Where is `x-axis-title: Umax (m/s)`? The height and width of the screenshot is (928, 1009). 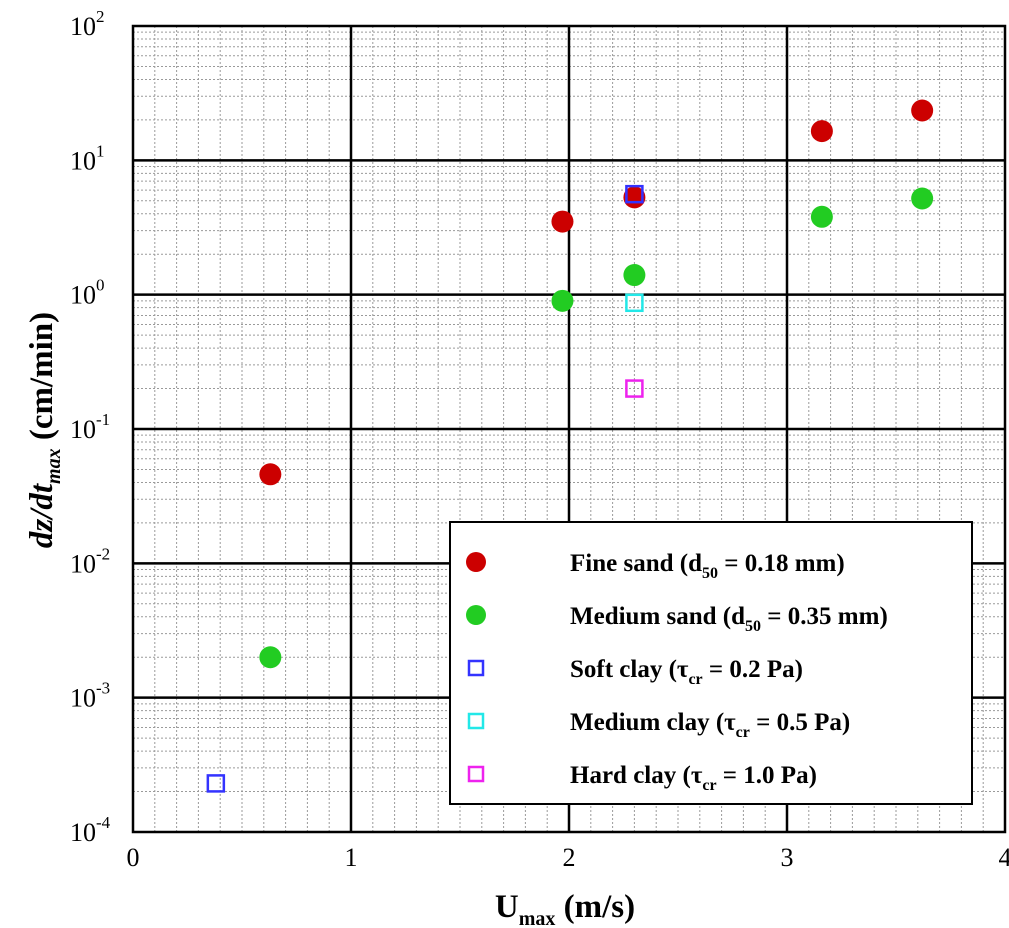
x-axis-title: Umax (m/s) is located at coordinates (565, 908).